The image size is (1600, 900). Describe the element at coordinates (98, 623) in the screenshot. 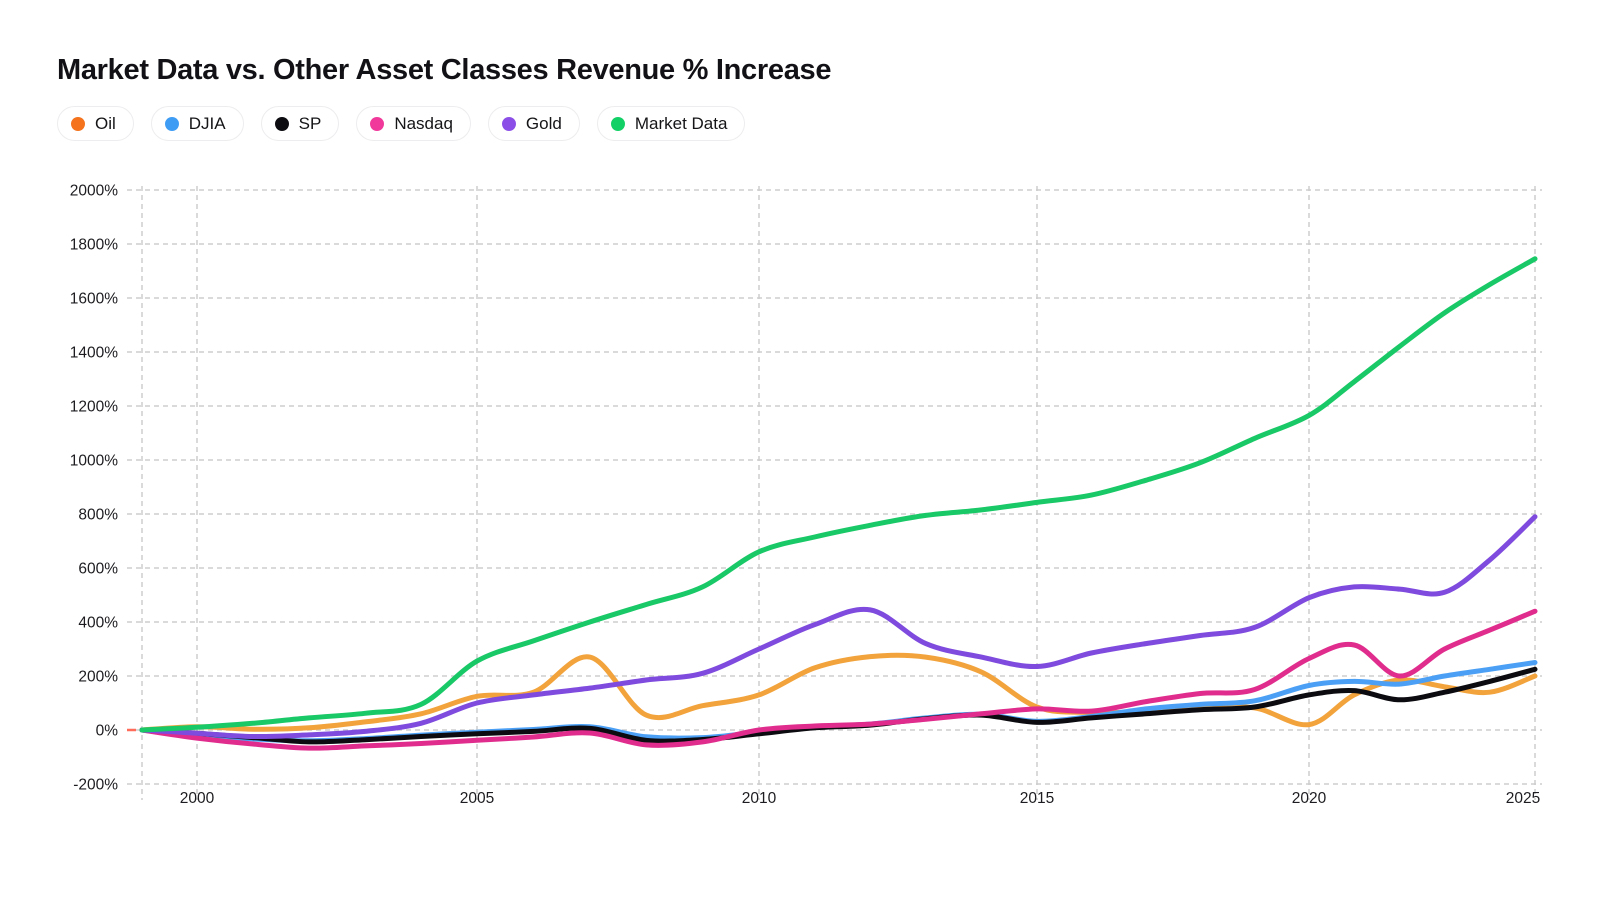

I see `y-axis-tick-label: 400%` at that location.